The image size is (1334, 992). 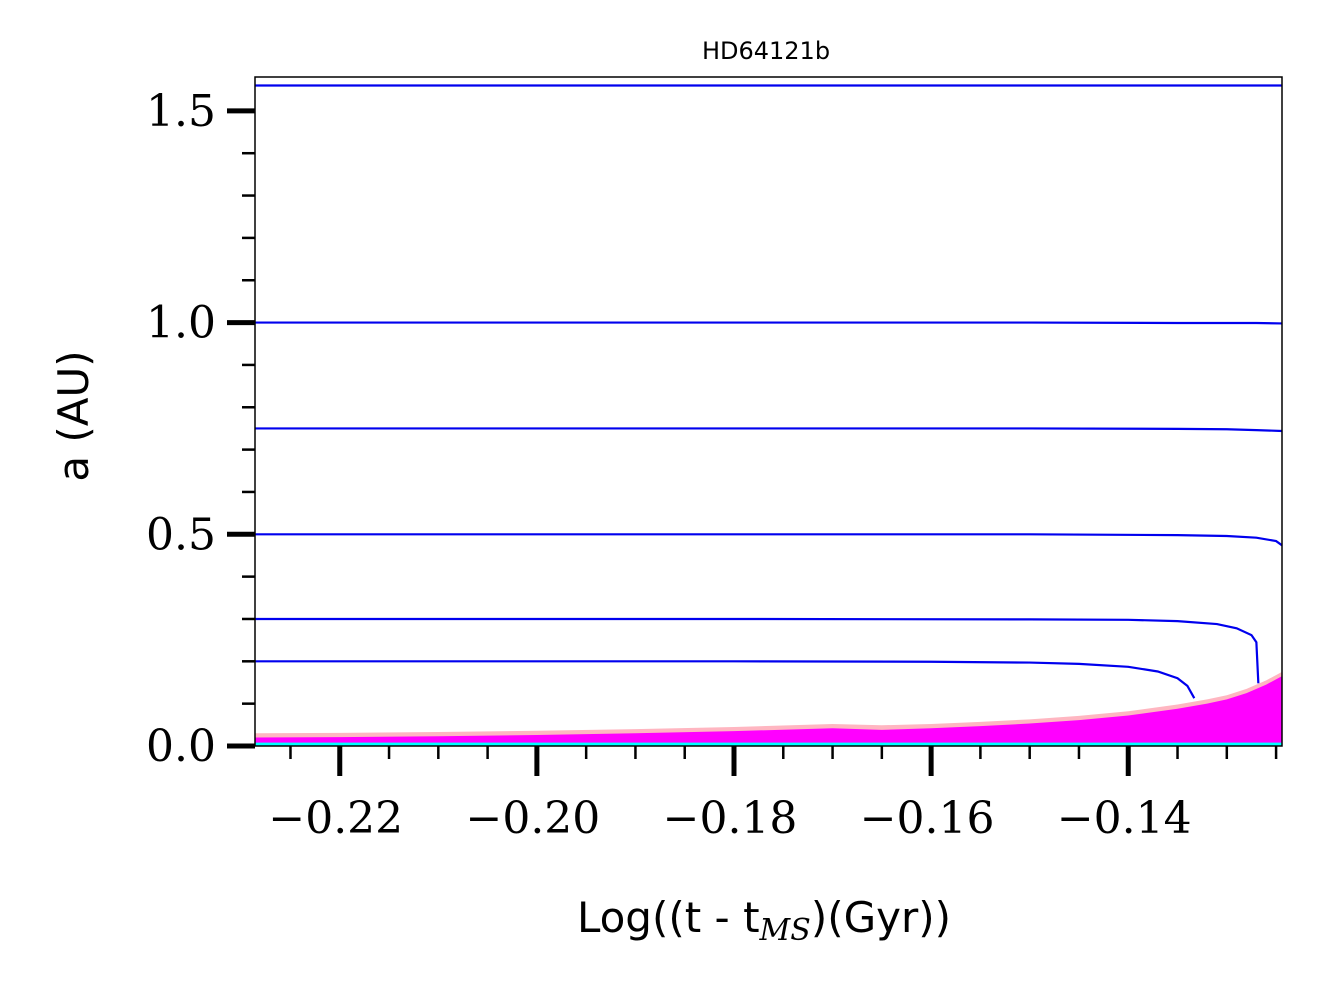 I want to click on y-tick-label: 1.5, so click(x=181, y=111).